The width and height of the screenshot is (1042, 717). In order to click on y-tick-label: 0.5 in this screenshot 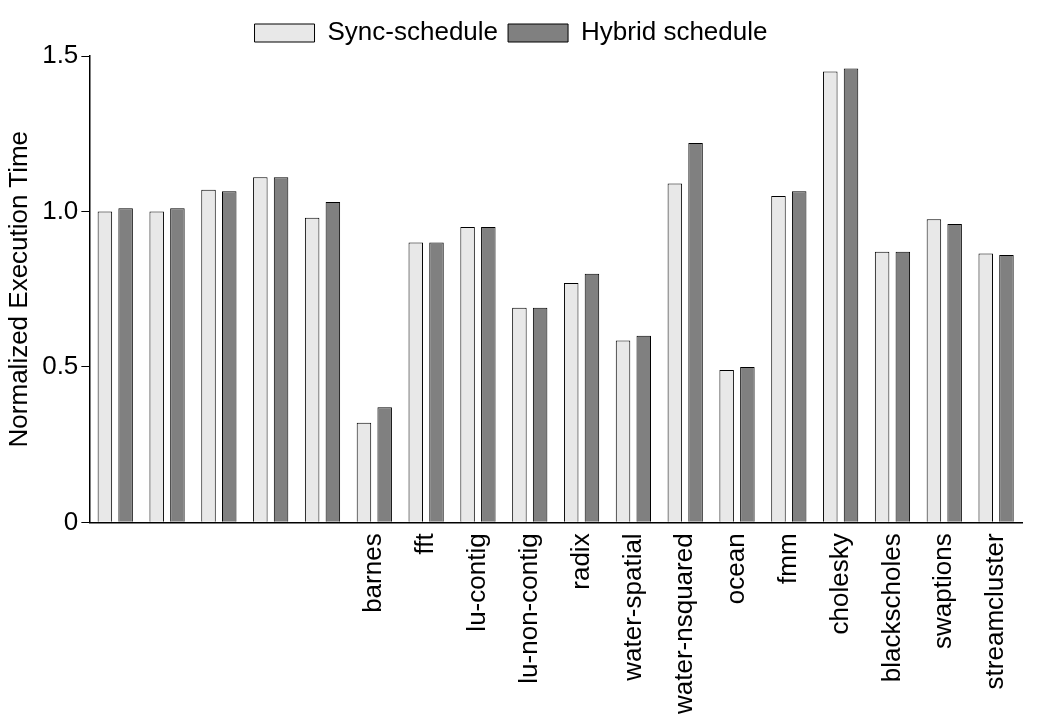, I will do `click(60, 365)`.